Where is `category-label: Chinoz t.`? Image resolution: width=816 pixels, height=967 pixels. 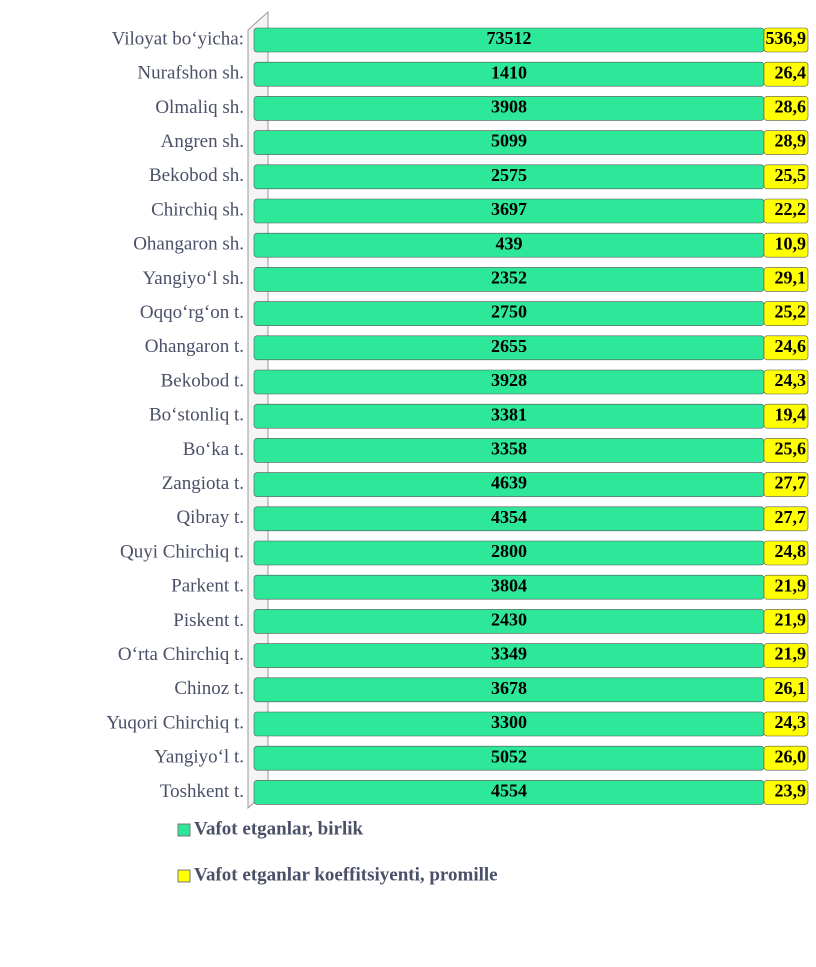 category-label: Chinoz t. is located at coordinates (209, 688).